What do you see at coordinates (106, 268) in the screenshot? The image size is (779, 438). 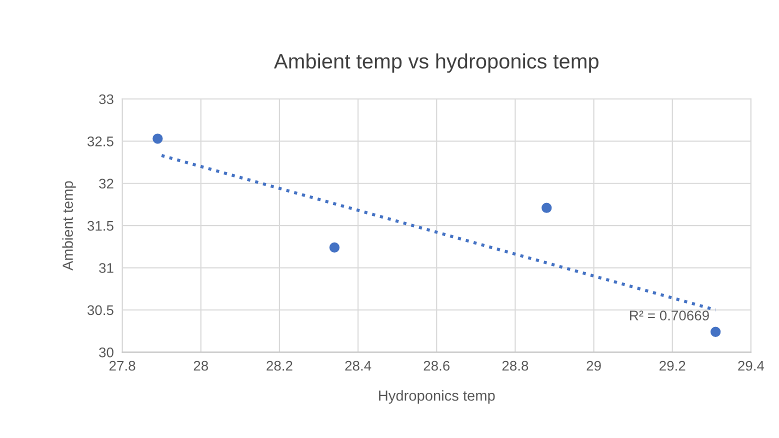 I see `y-tick-label: 31` at bounding box center [106, 268].